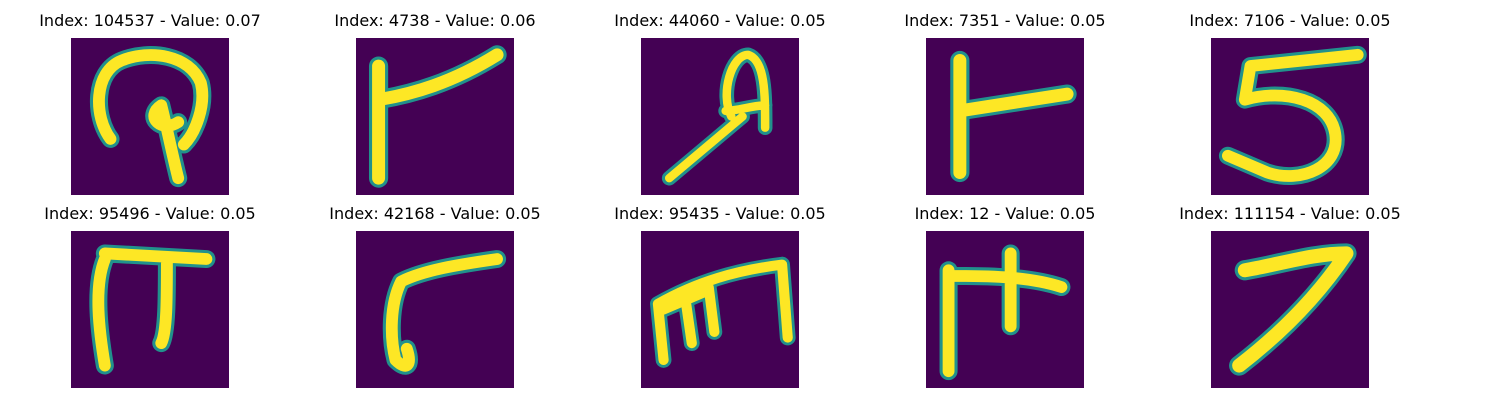 This screenshot has height=400, width=1500. I want to click on panel-2: Index: 4738 - Value: 0.06, so click(435, 103).